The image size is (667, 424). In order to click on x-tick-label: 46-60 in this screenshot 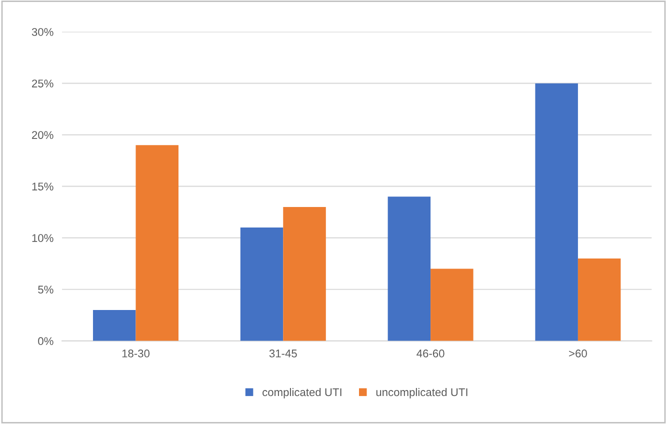, I will do `click(430, 354)`.